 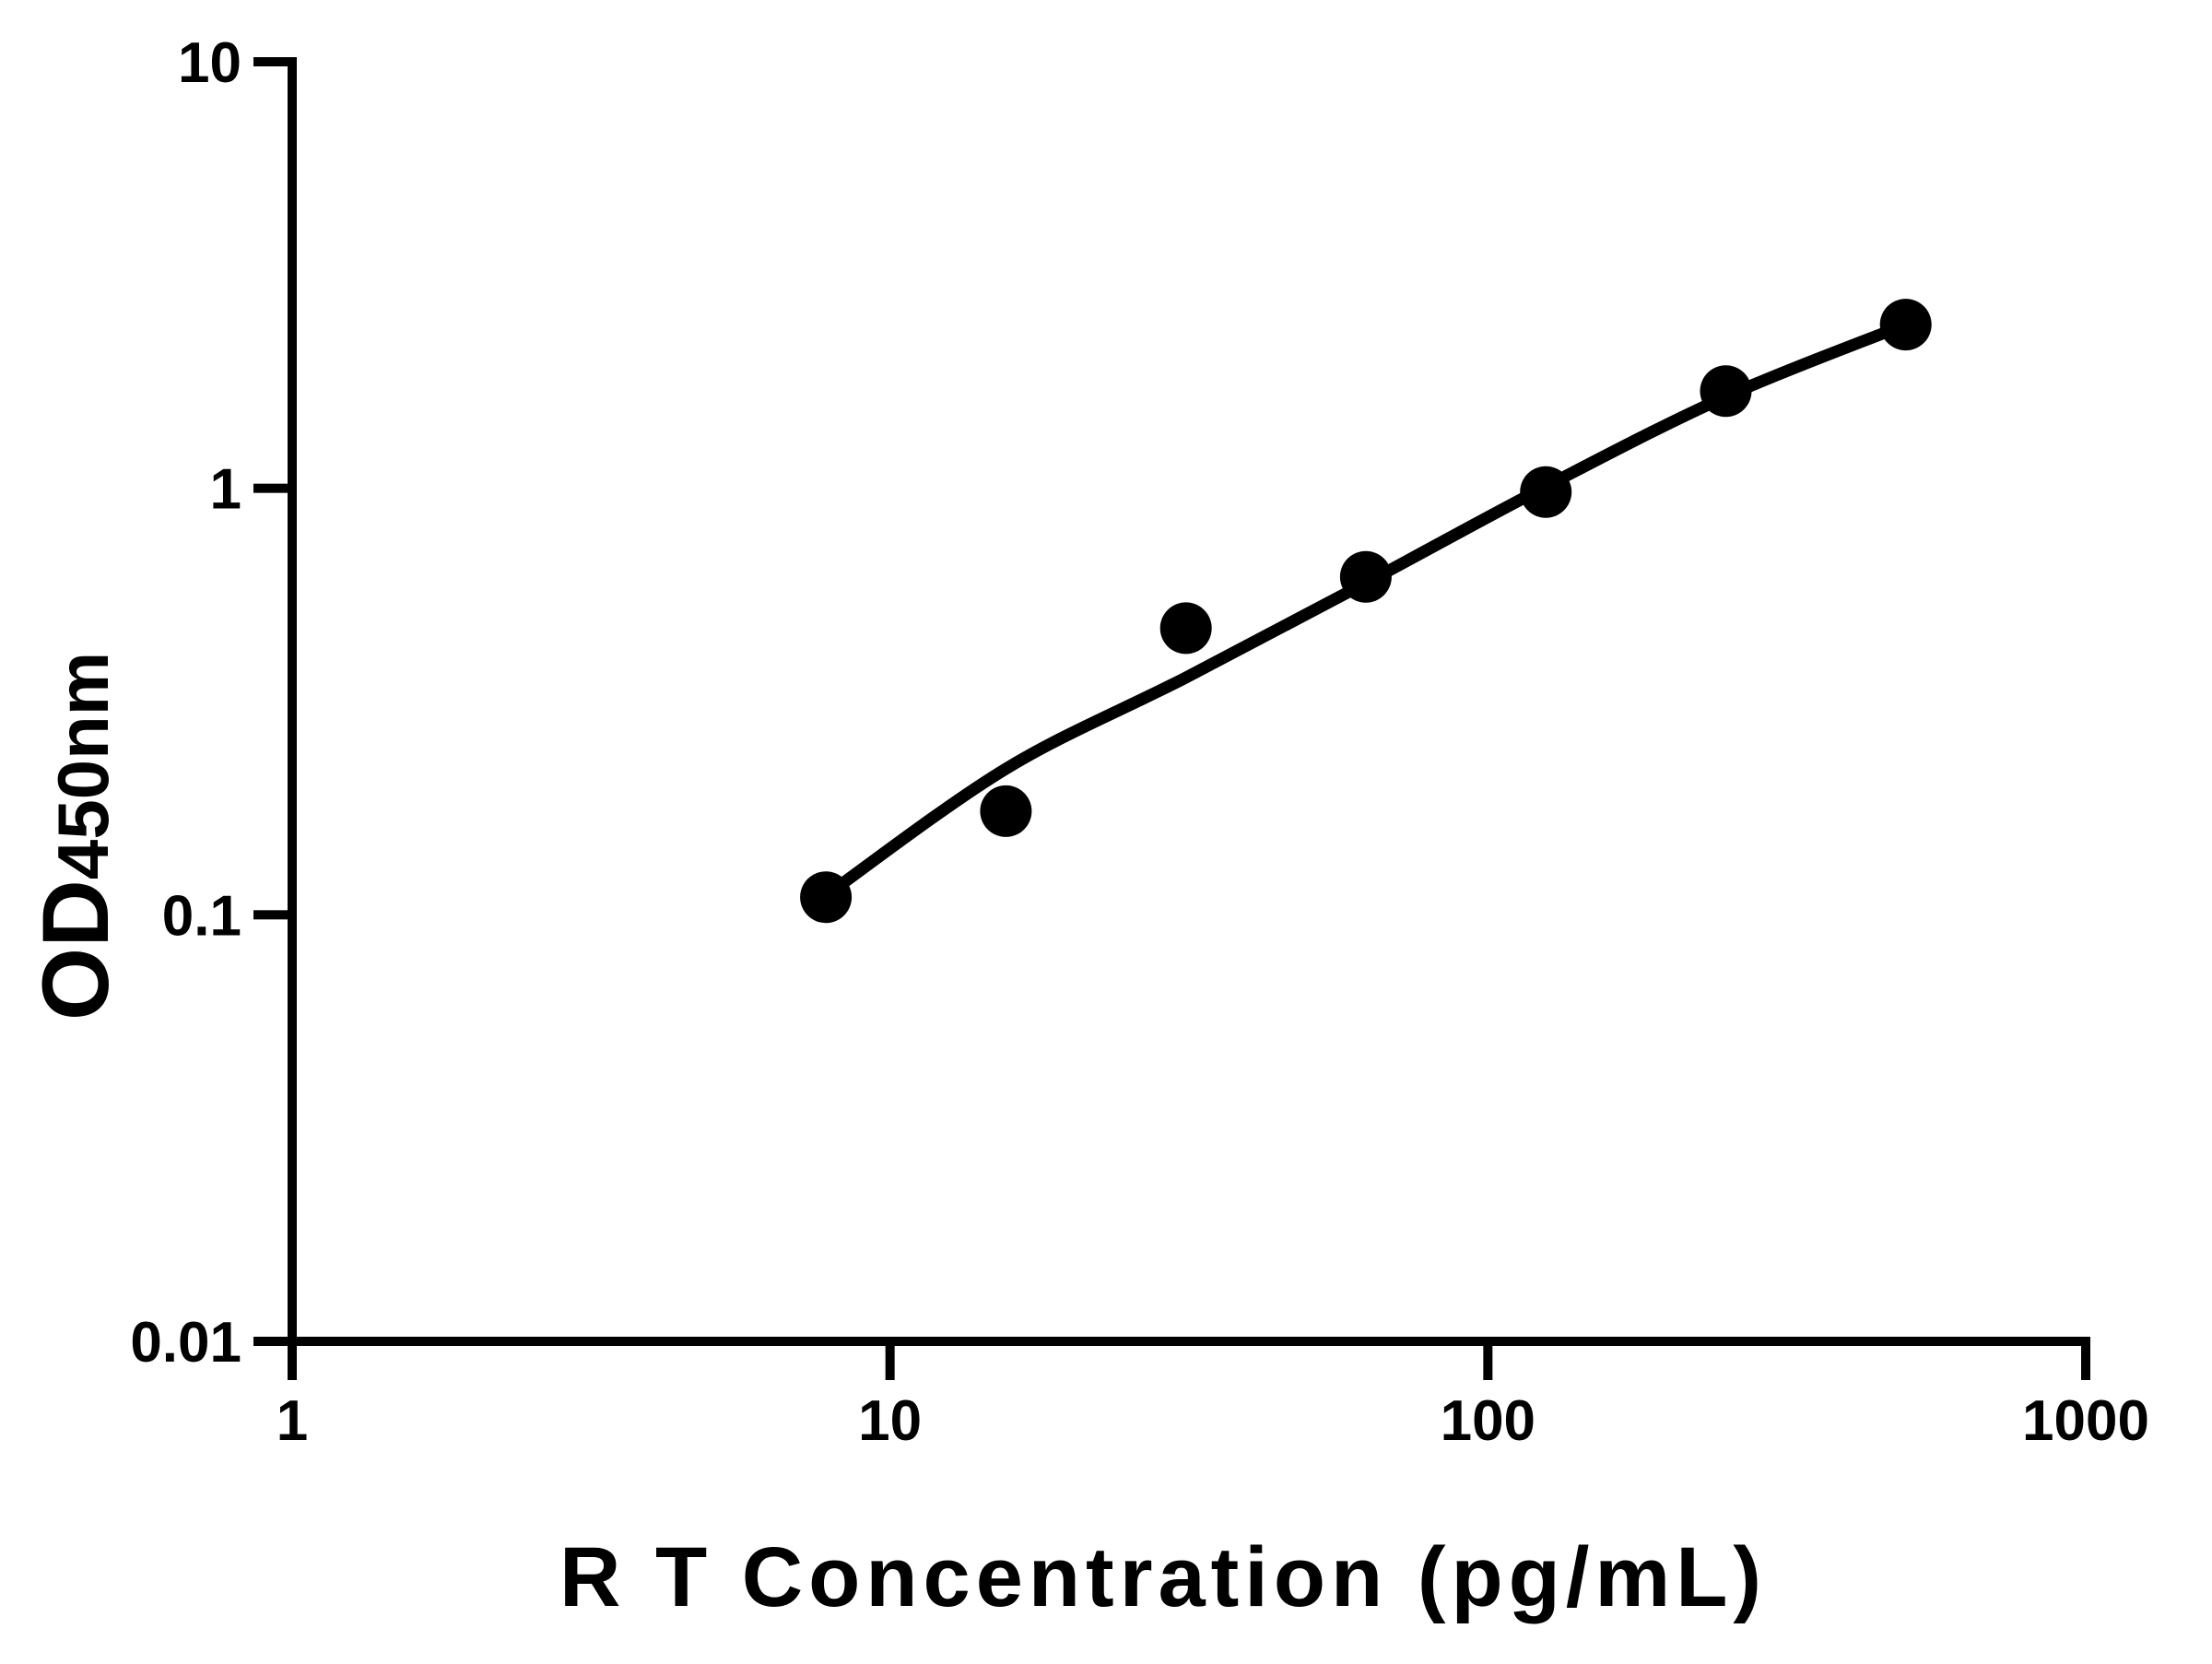 I want to click on x-axis-spine, so click(x=1189, y=1341).